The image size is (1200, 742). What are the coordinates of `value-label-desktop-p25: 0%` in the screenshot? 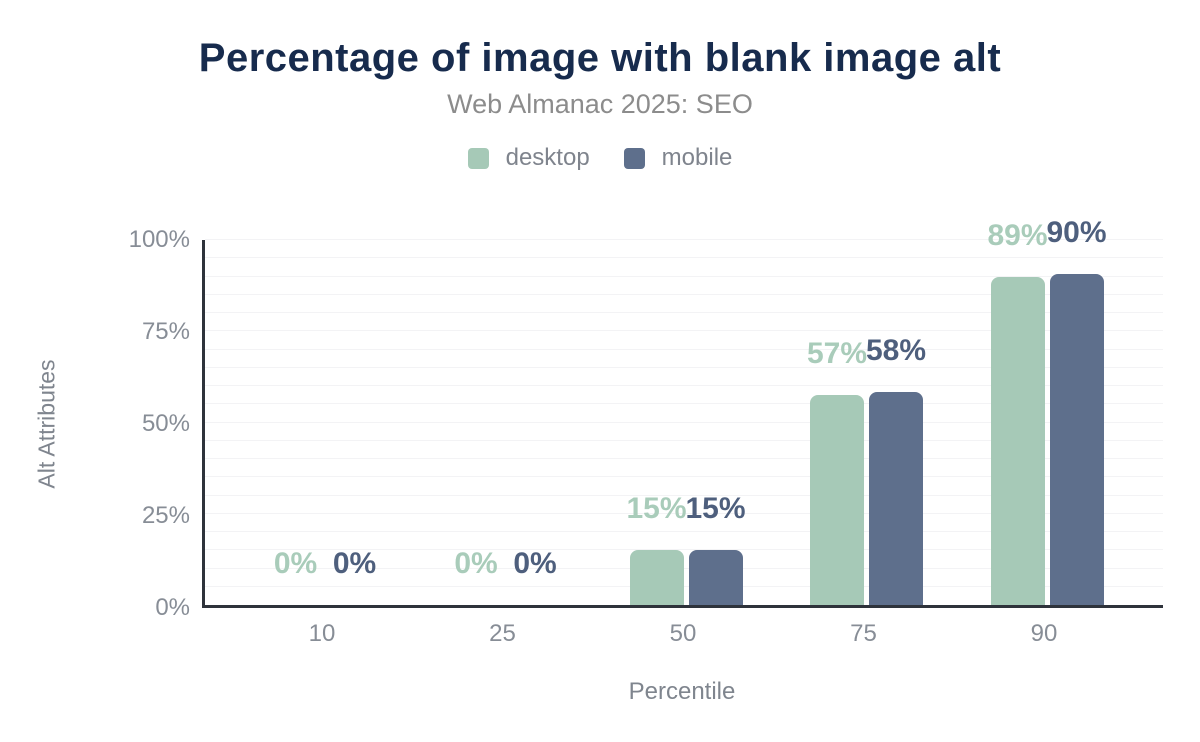 It's located at (476, 563).